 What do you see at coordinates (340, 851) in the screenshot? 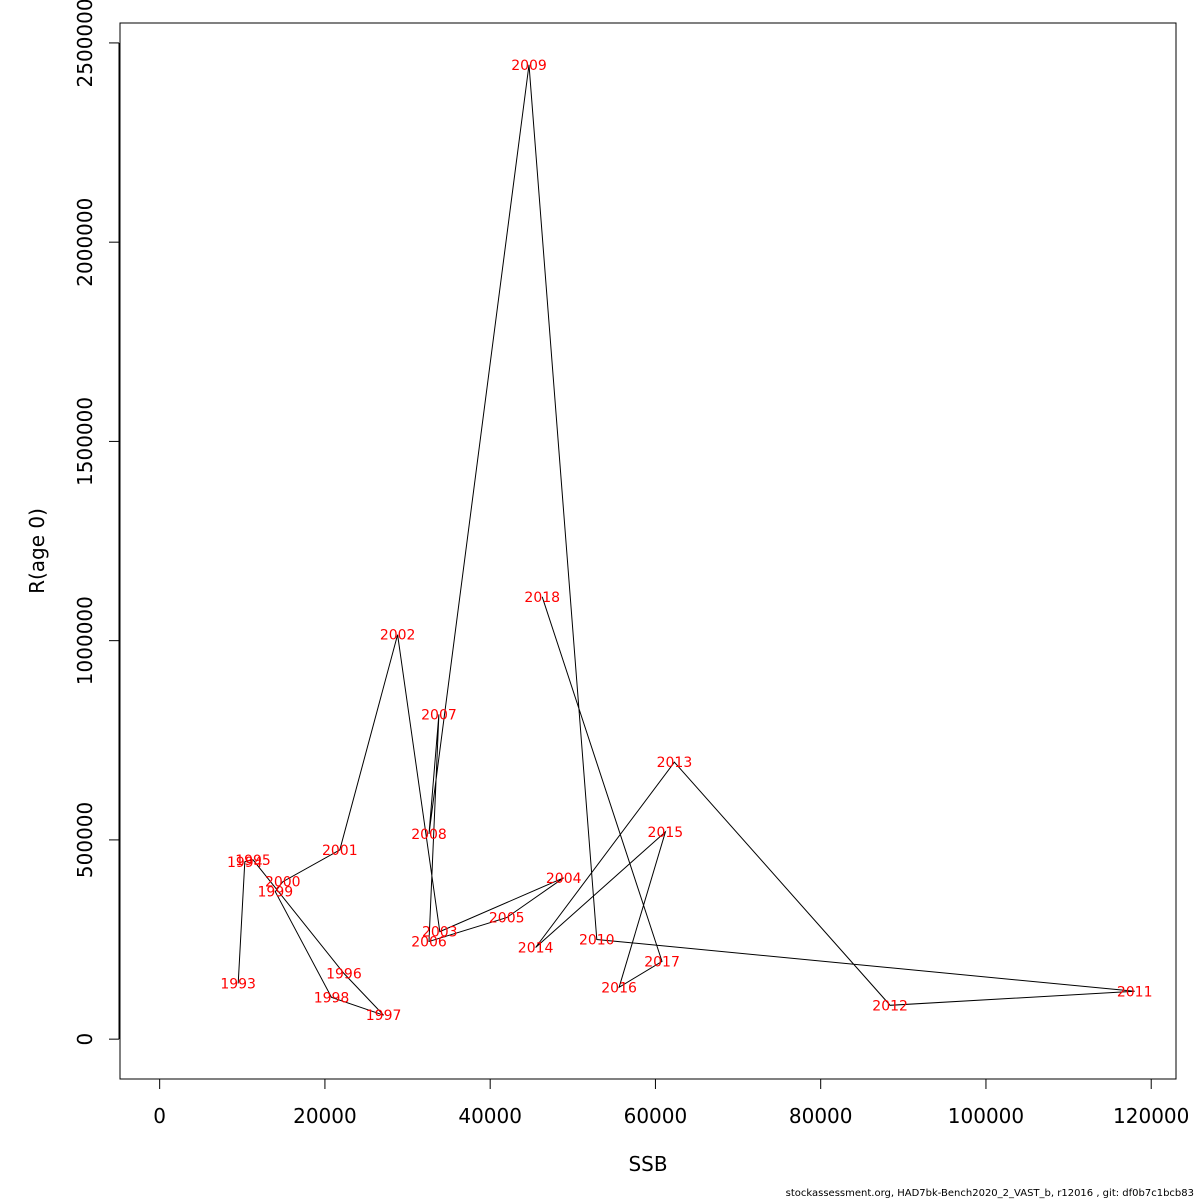
I see `point-label-2001: 2001` at bounding box center [340, 851].